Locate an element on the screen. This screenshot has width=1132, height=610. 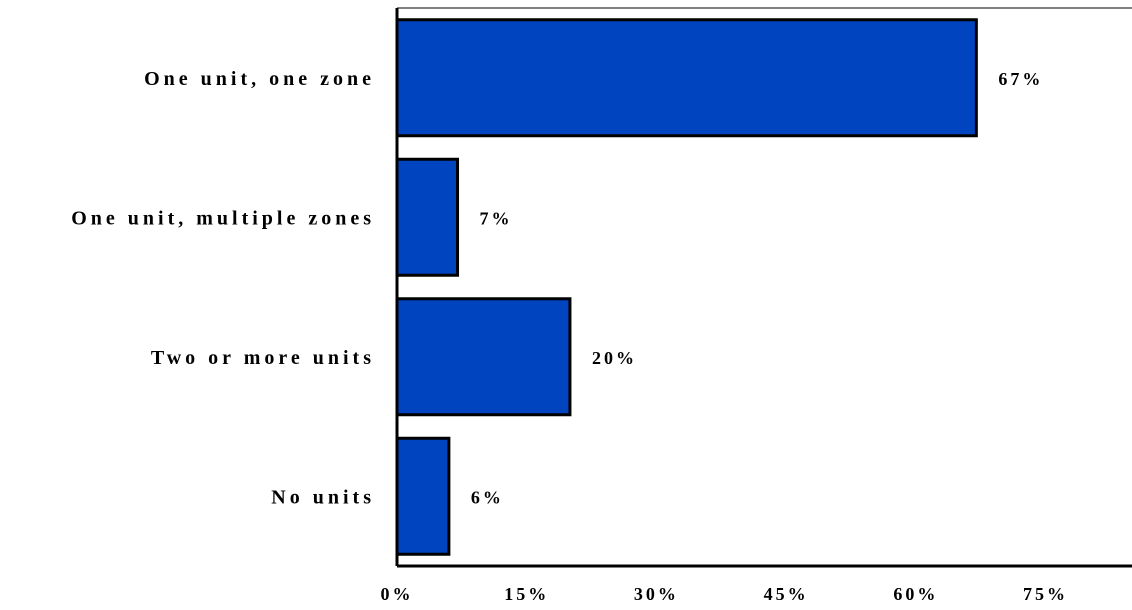
x-tick-label: 30% is located at coordinates (656, 594).